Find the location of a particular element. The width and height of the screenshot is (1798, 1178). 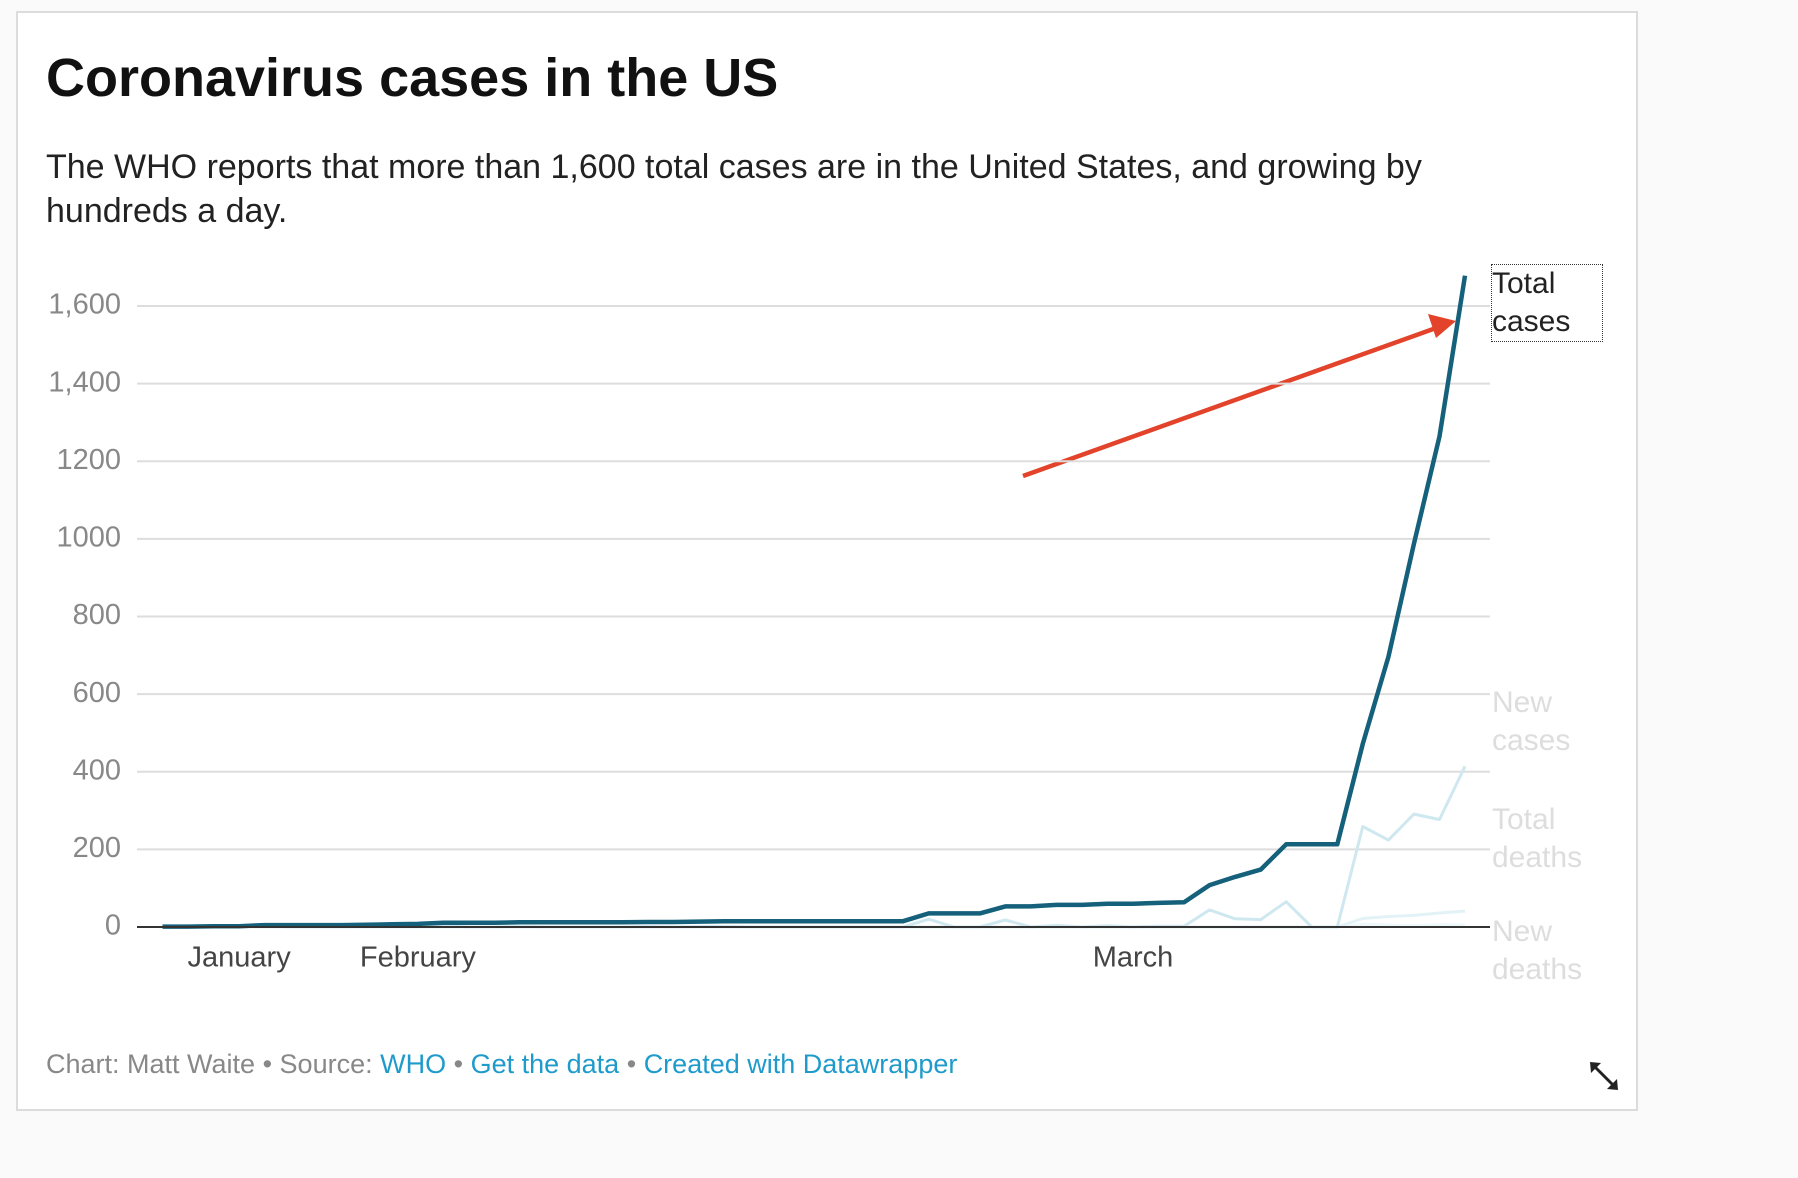

series-label: Total deaths is located at coordinates (1537, 838).